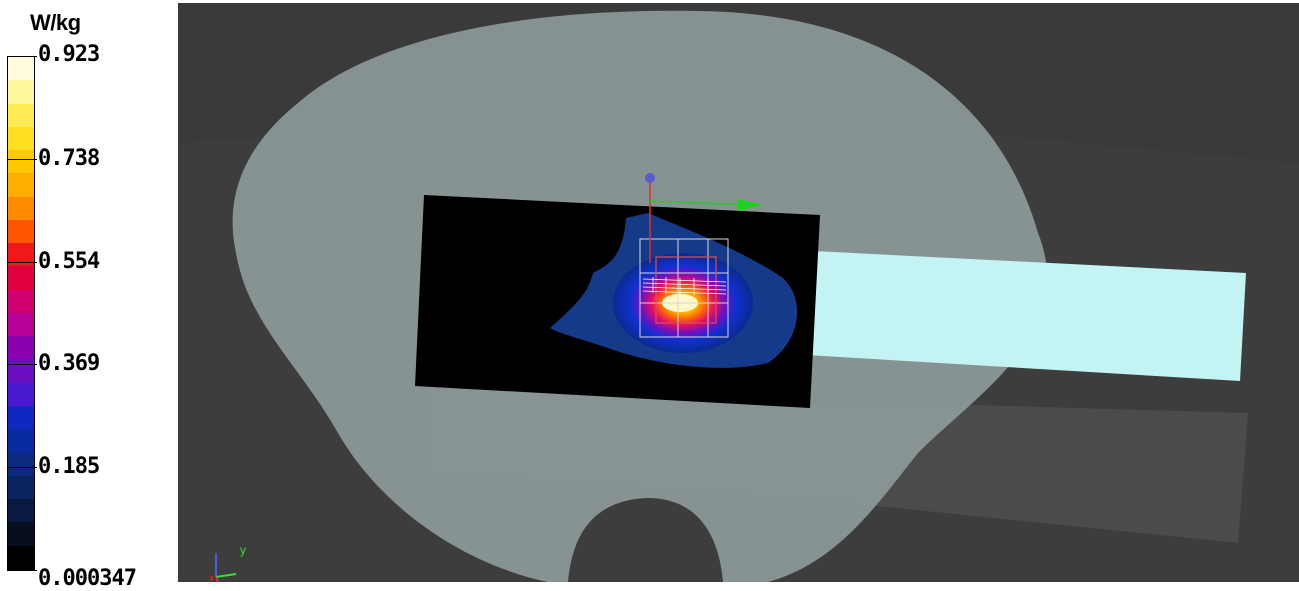  What do you see at coordinates (1026, 316) in the screenshot?
I see `arm-extension` at bounding box center [1026, 316].